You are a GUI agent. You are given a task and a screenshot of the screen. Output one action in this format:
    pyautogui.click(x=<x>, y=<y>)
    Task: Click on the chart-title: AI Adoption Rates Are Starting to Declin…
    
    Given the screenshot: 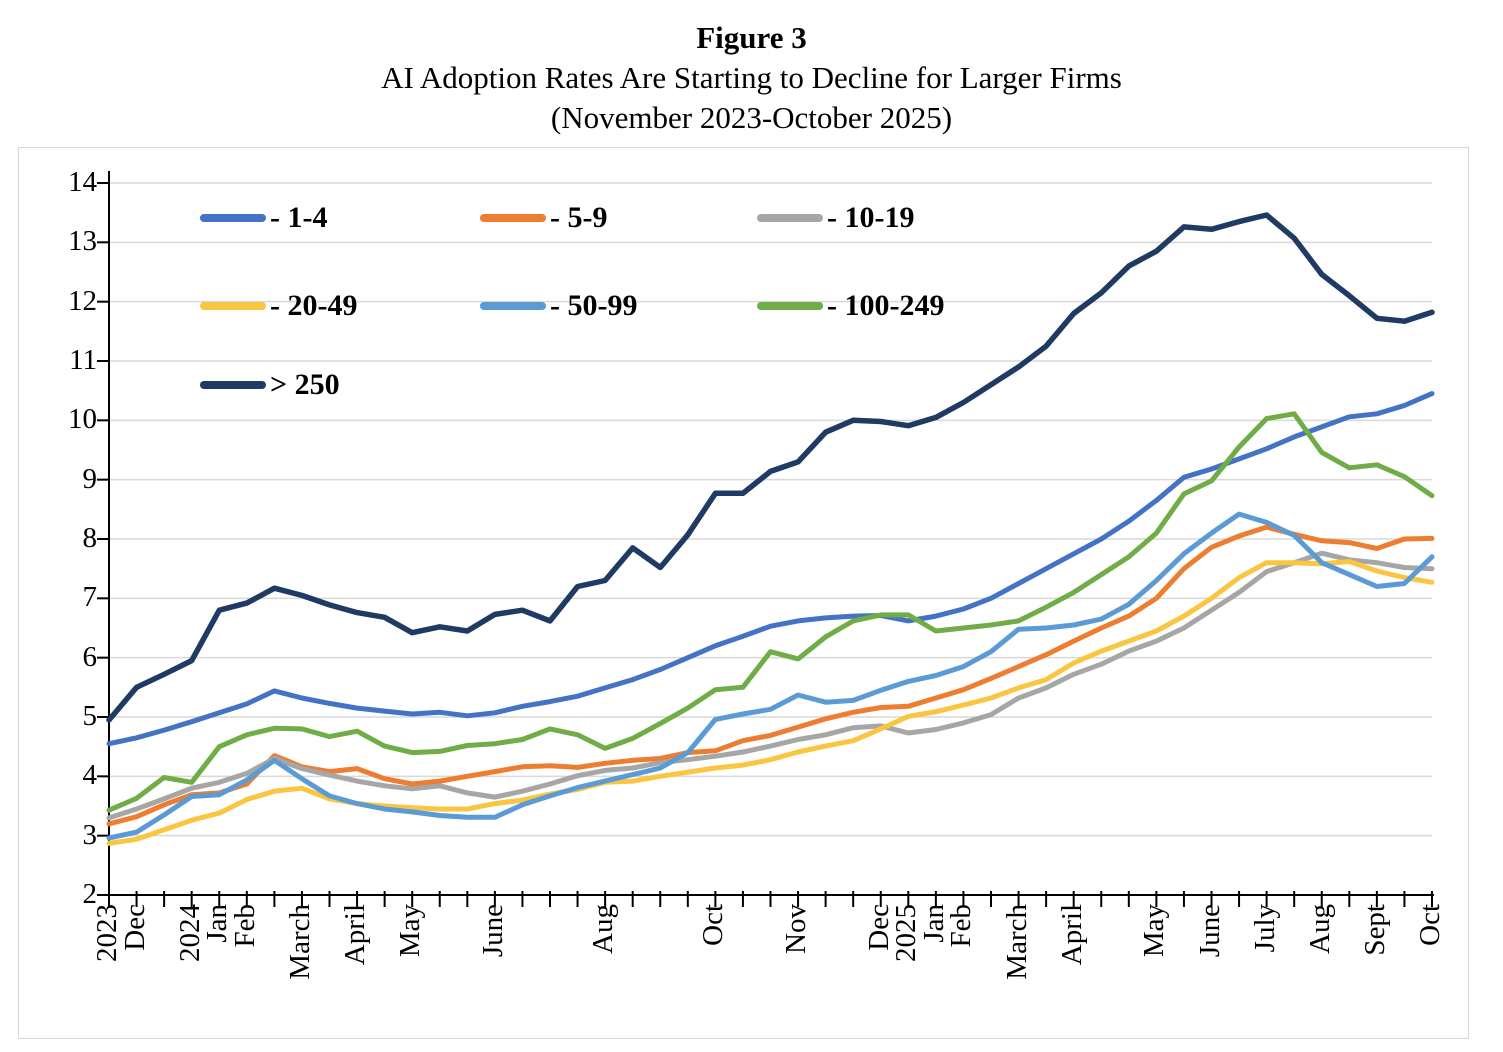 What is the action you would take?
    pyautogui.click(x=751, y=77)
    